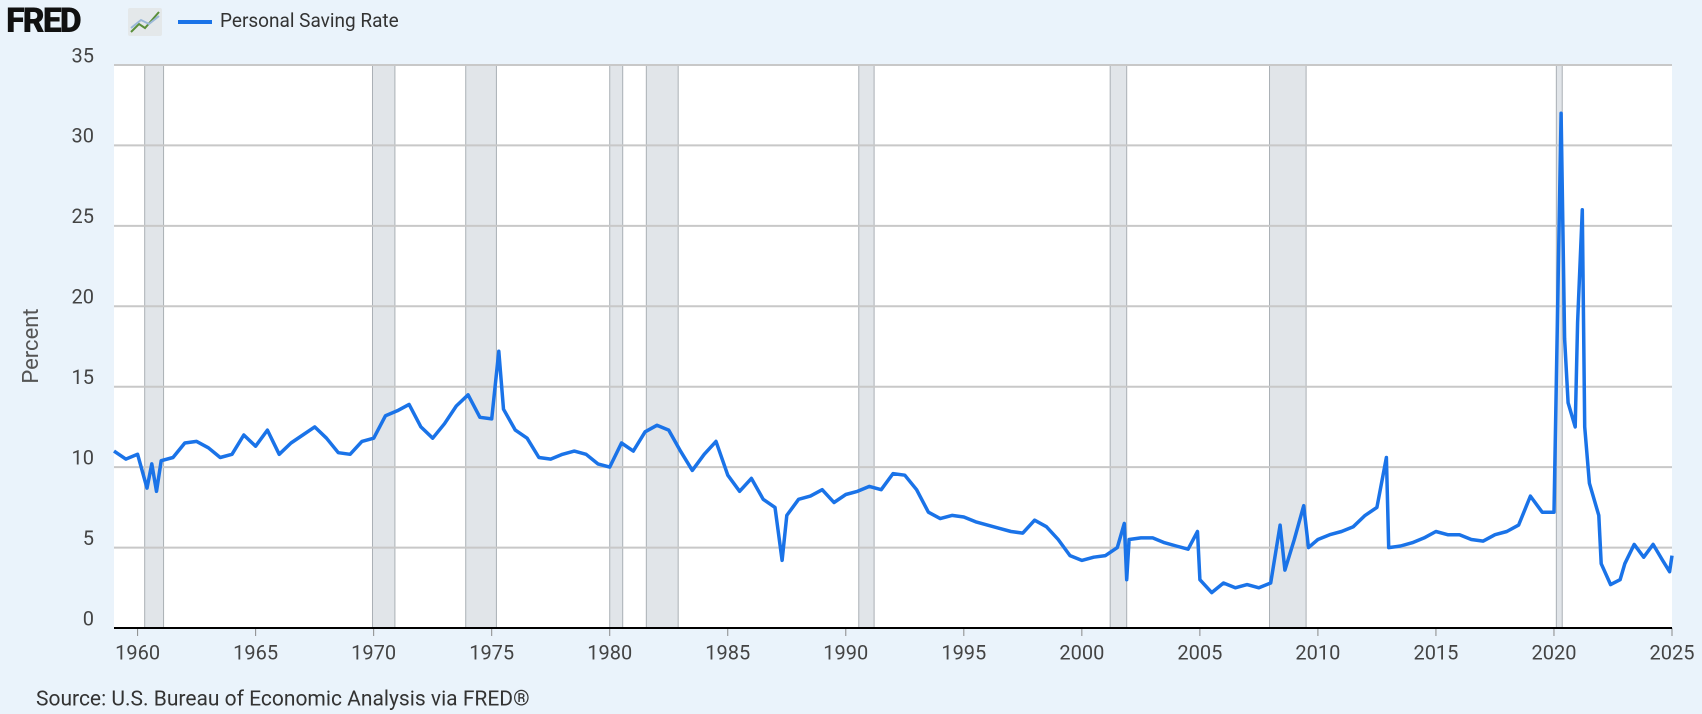 Image resolution: width=1702 pixels, height=714 pixels. Describe the element at coordinates (83, 216) in the screenshot. I see `y-tick-label: 25` at that location.